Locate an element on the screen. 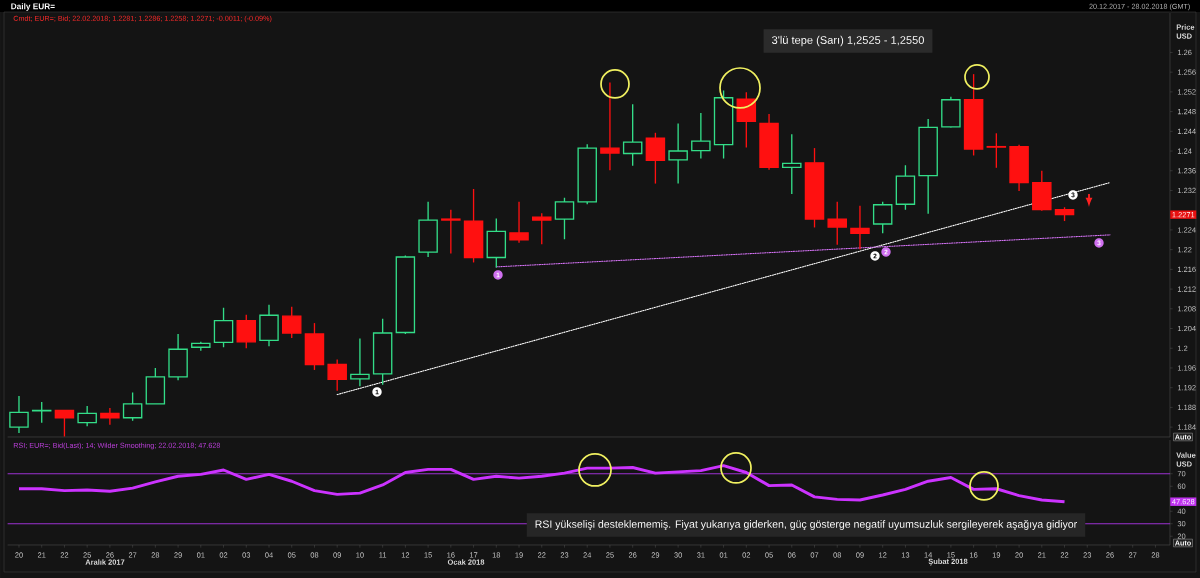 The width and height of the screenshot is (1200, 578). annotation: 3'lü tepe (Sarı) 1,2525 - 1,2550 is located at coordinates (848, 41).